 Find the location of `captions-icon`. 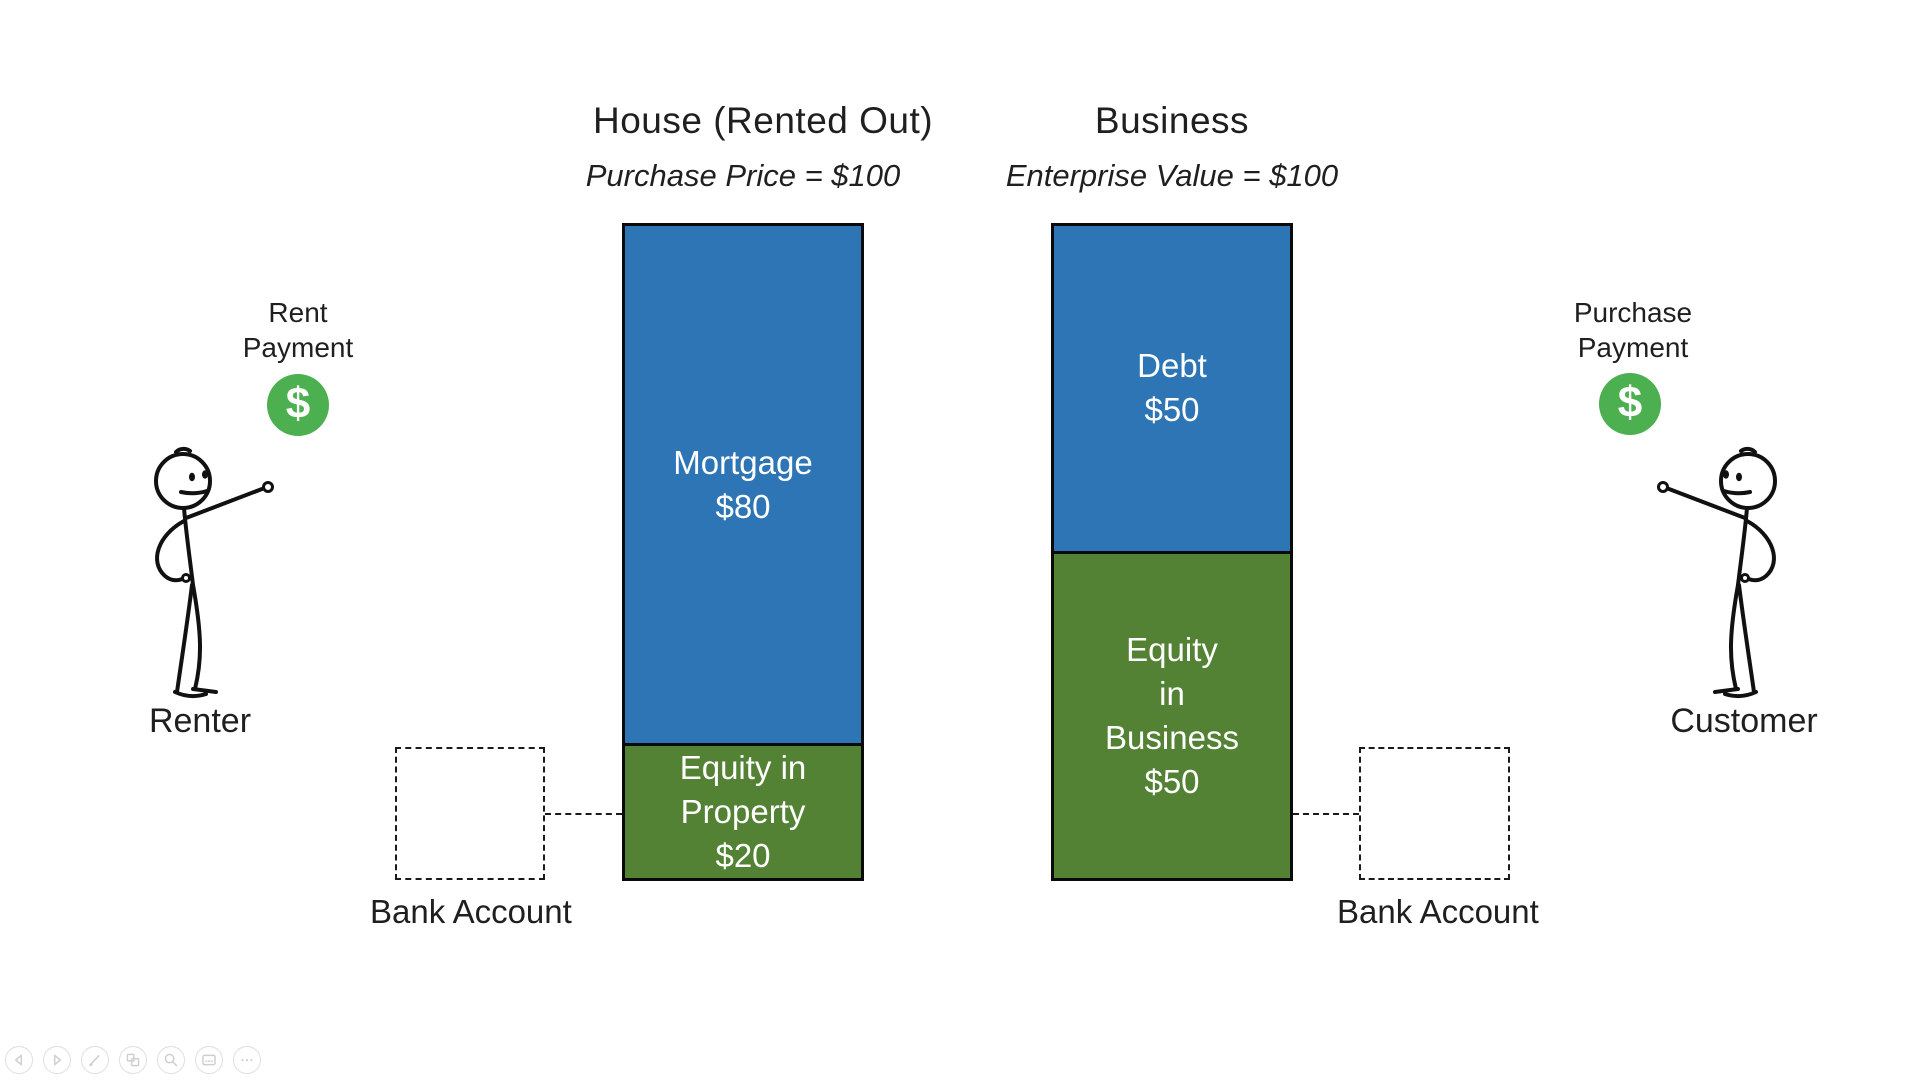

captions-icon is located at coordinates (209, 1060).